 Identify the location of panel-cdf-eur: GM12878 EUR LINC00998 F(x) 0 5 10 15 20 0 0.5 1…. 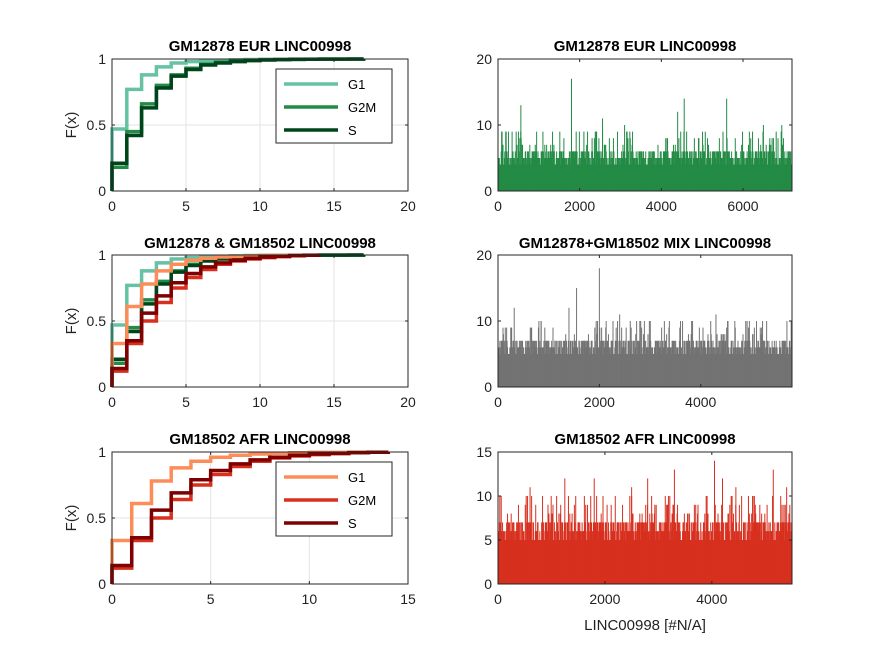
(239, 126).